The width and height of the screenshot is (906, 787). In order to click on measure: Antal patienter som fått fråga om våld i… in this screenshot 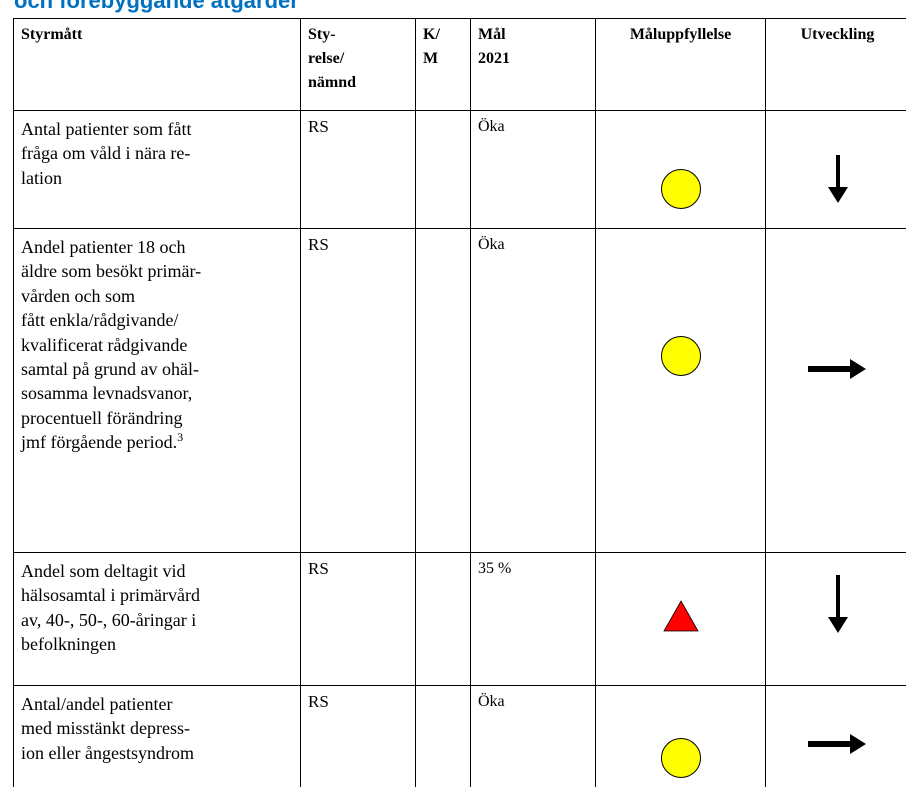, I will do `click(106, 153)`.